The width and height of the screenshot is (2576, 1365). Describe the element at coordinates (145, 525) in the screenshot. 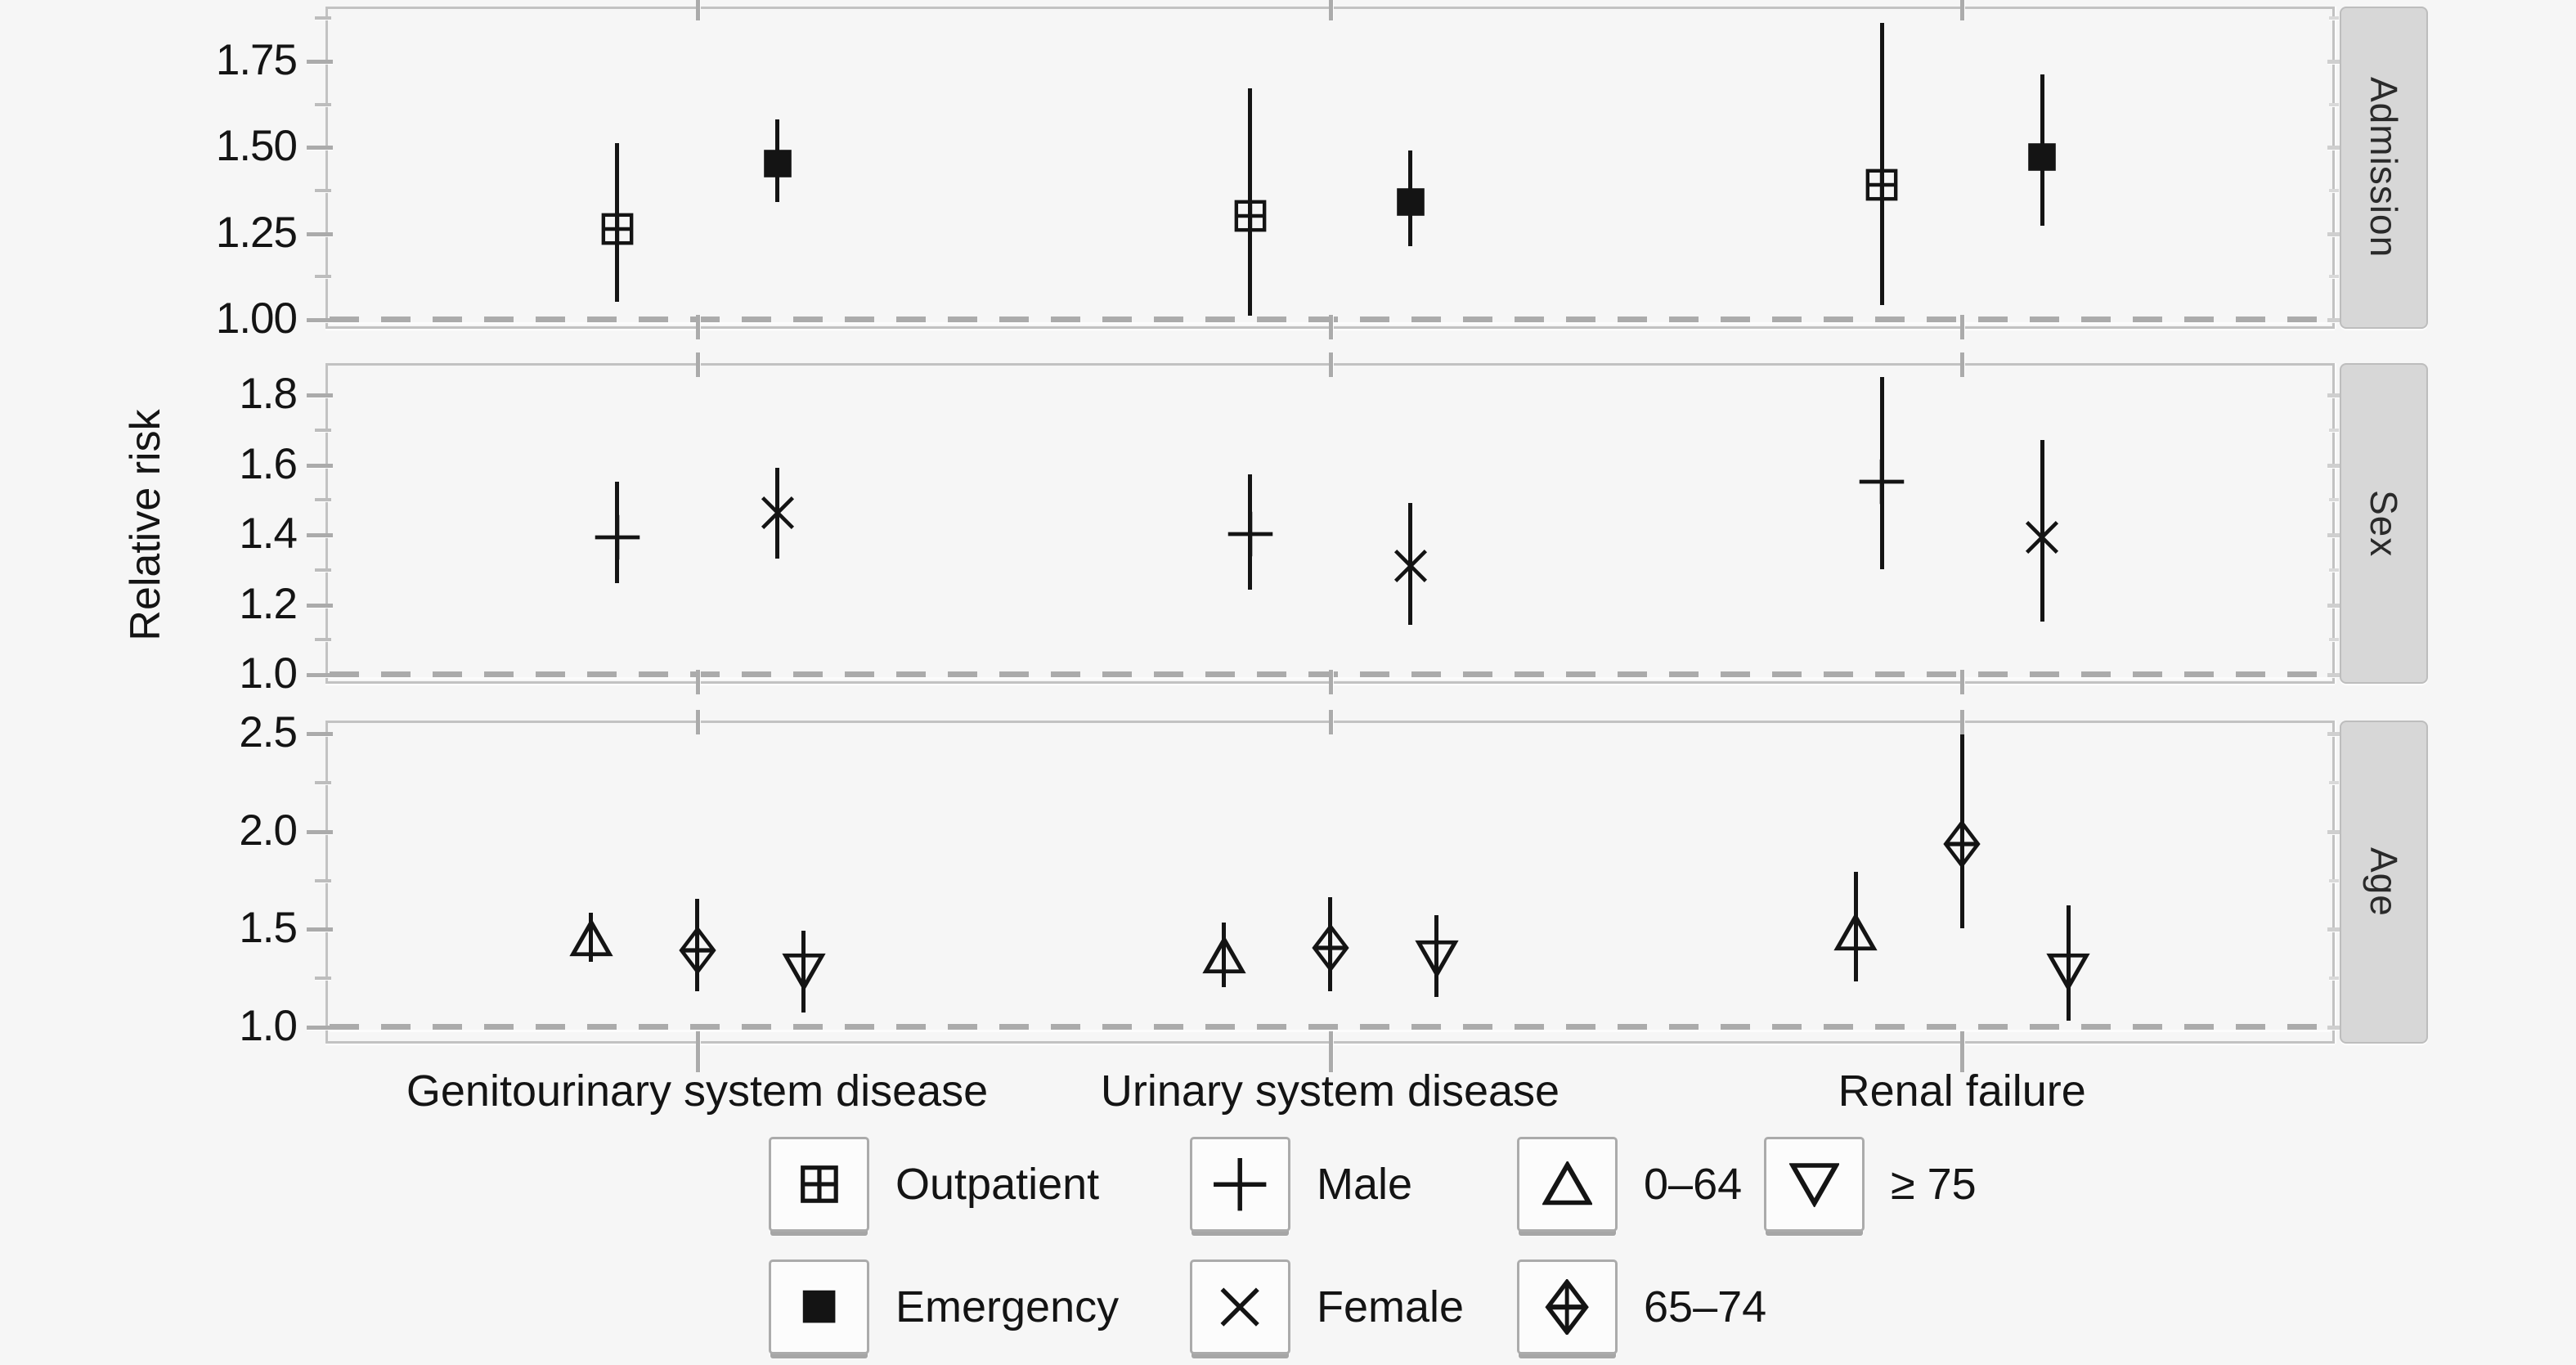

I see `y-axis-title: Relative risk` at that location.